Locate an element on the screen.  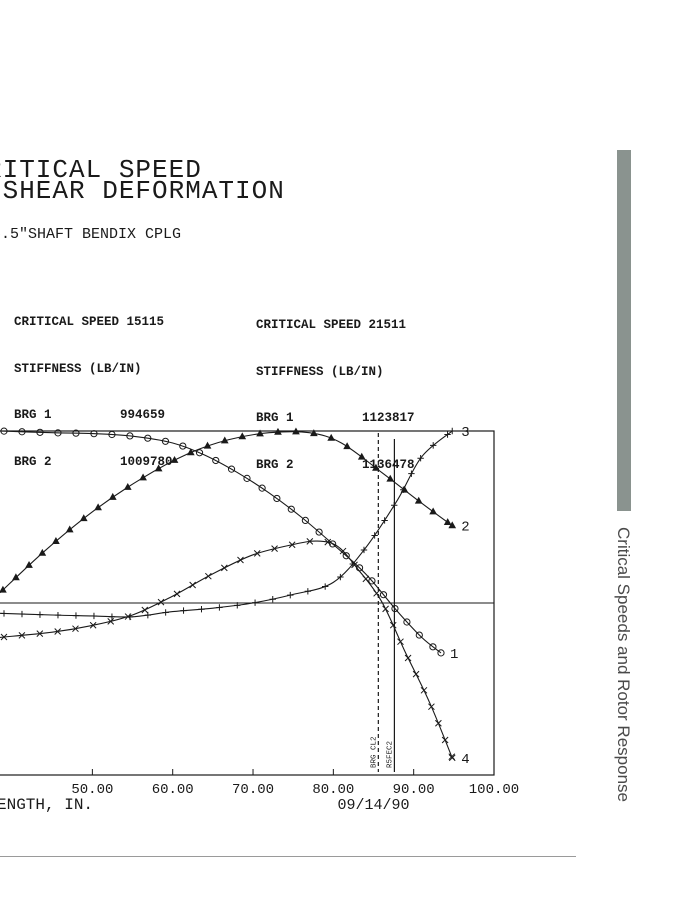
critical-speed-value: 15115 is located at coordinates (145, 322).